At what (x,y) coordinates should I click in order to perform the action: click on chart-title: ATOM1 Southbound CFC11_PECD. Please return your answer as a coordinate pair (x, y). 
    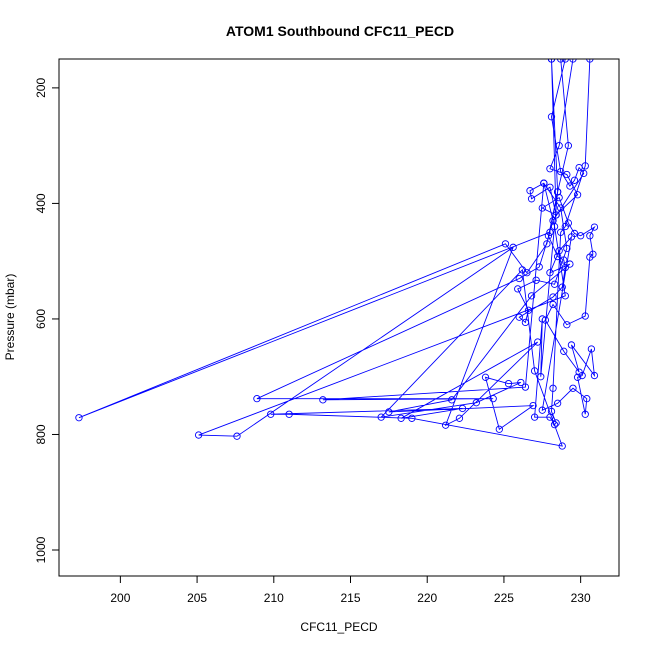
    Looking at the image, I should click on (340, 31).